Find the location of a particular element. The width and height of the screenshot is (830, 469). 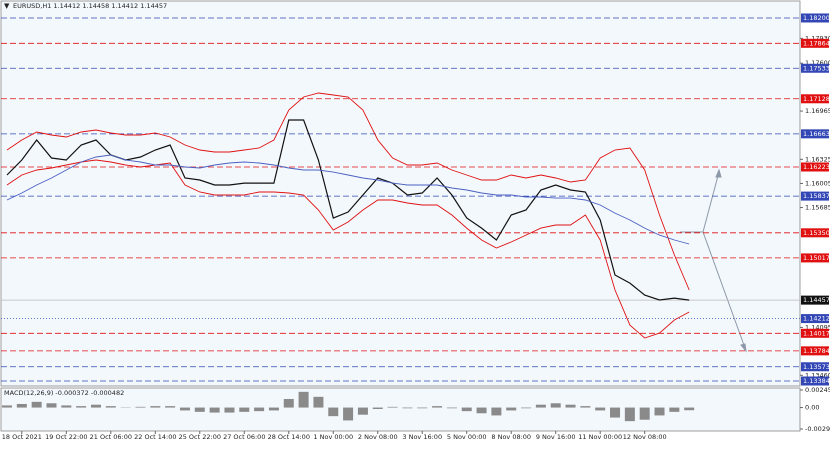

y-tick-label: 1.17600 is located at coordinates (817, 63).